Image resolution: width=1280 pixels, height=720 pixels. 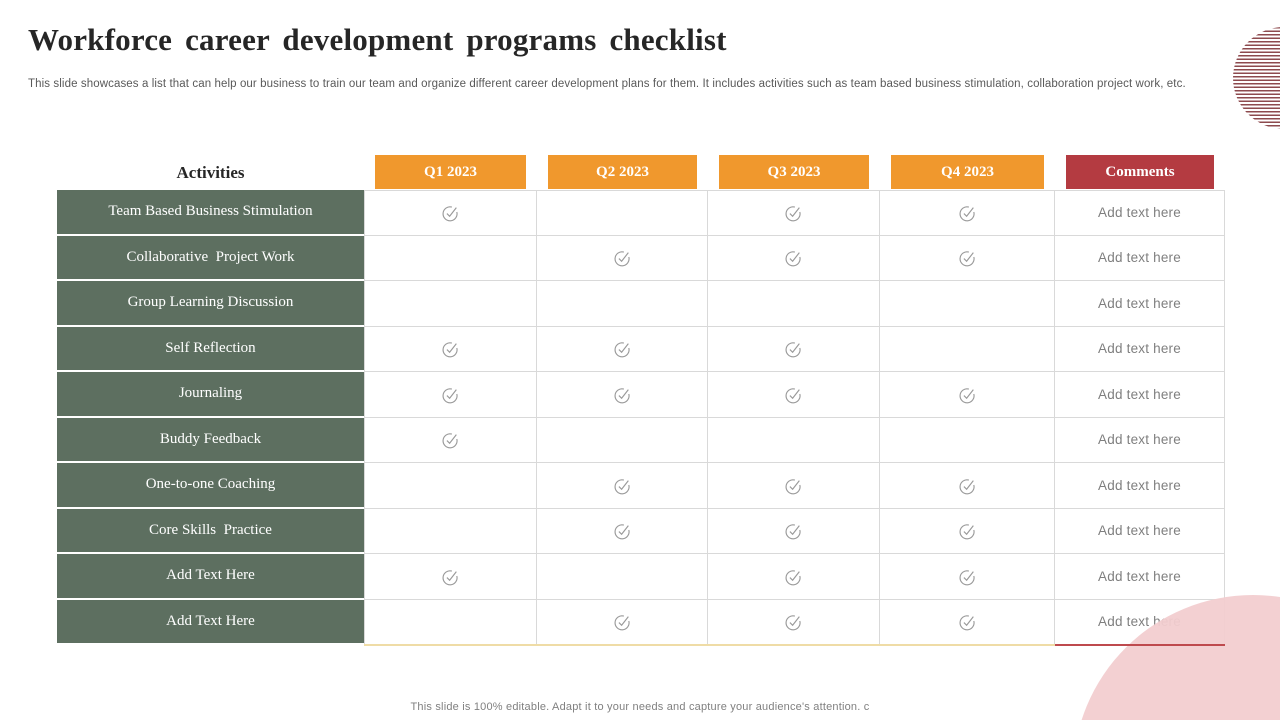 What do you see at coordinates (210, 172) in the screenshot?
I see `activities-column-header: Activities` at bounding box center [210, 172].